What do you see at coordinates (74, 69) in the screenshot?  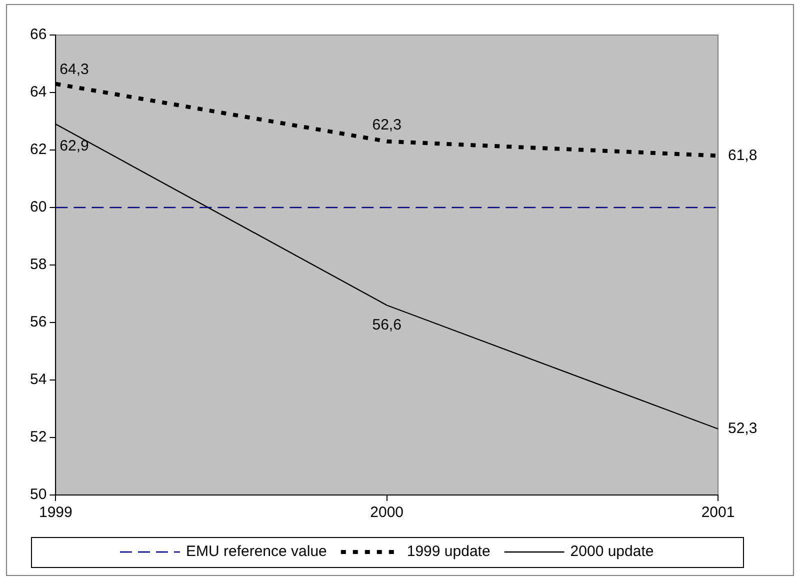 I see `data-label: 64,3` at bounding box center [74, 69].